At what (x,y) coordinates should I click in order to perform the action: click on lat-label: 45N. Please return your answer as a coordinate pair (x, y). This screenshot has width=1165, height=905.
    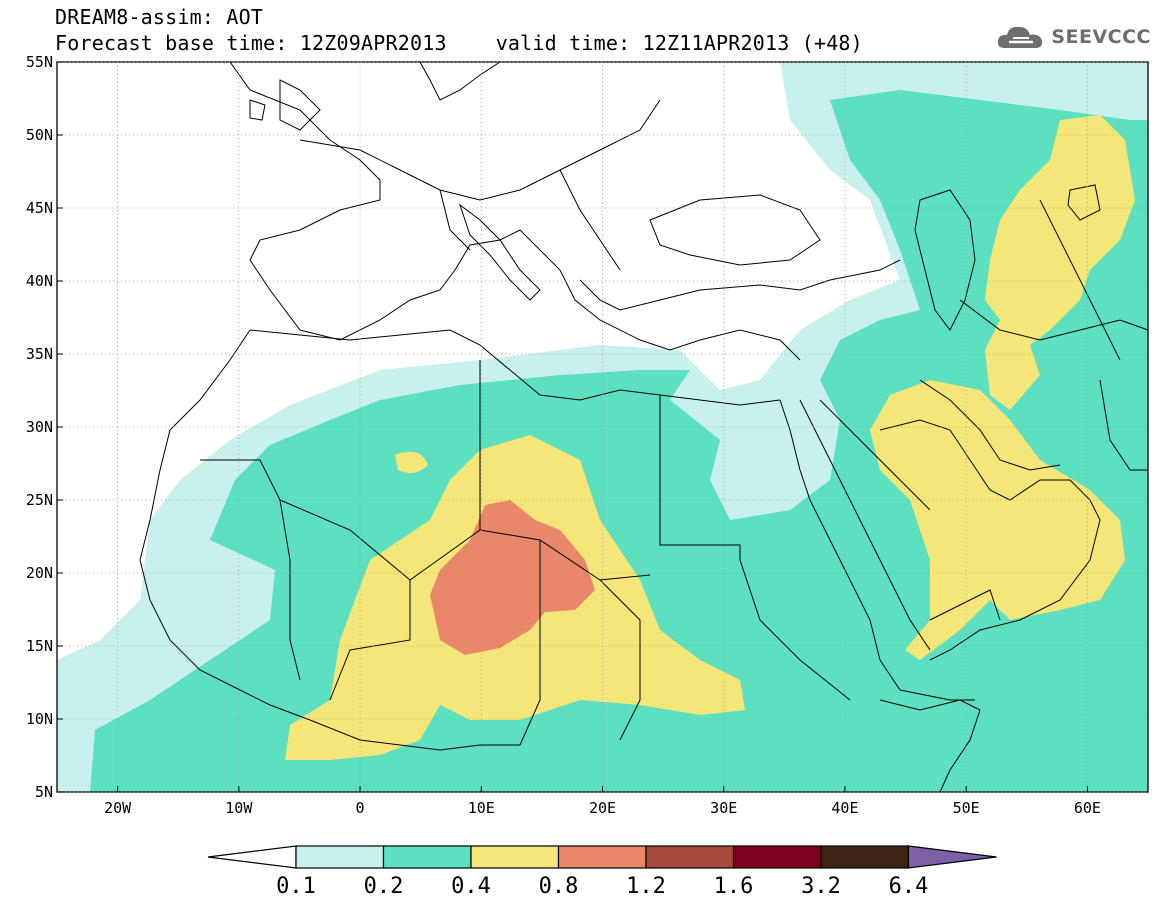
    Looking at the image, I should click on (39, 208).